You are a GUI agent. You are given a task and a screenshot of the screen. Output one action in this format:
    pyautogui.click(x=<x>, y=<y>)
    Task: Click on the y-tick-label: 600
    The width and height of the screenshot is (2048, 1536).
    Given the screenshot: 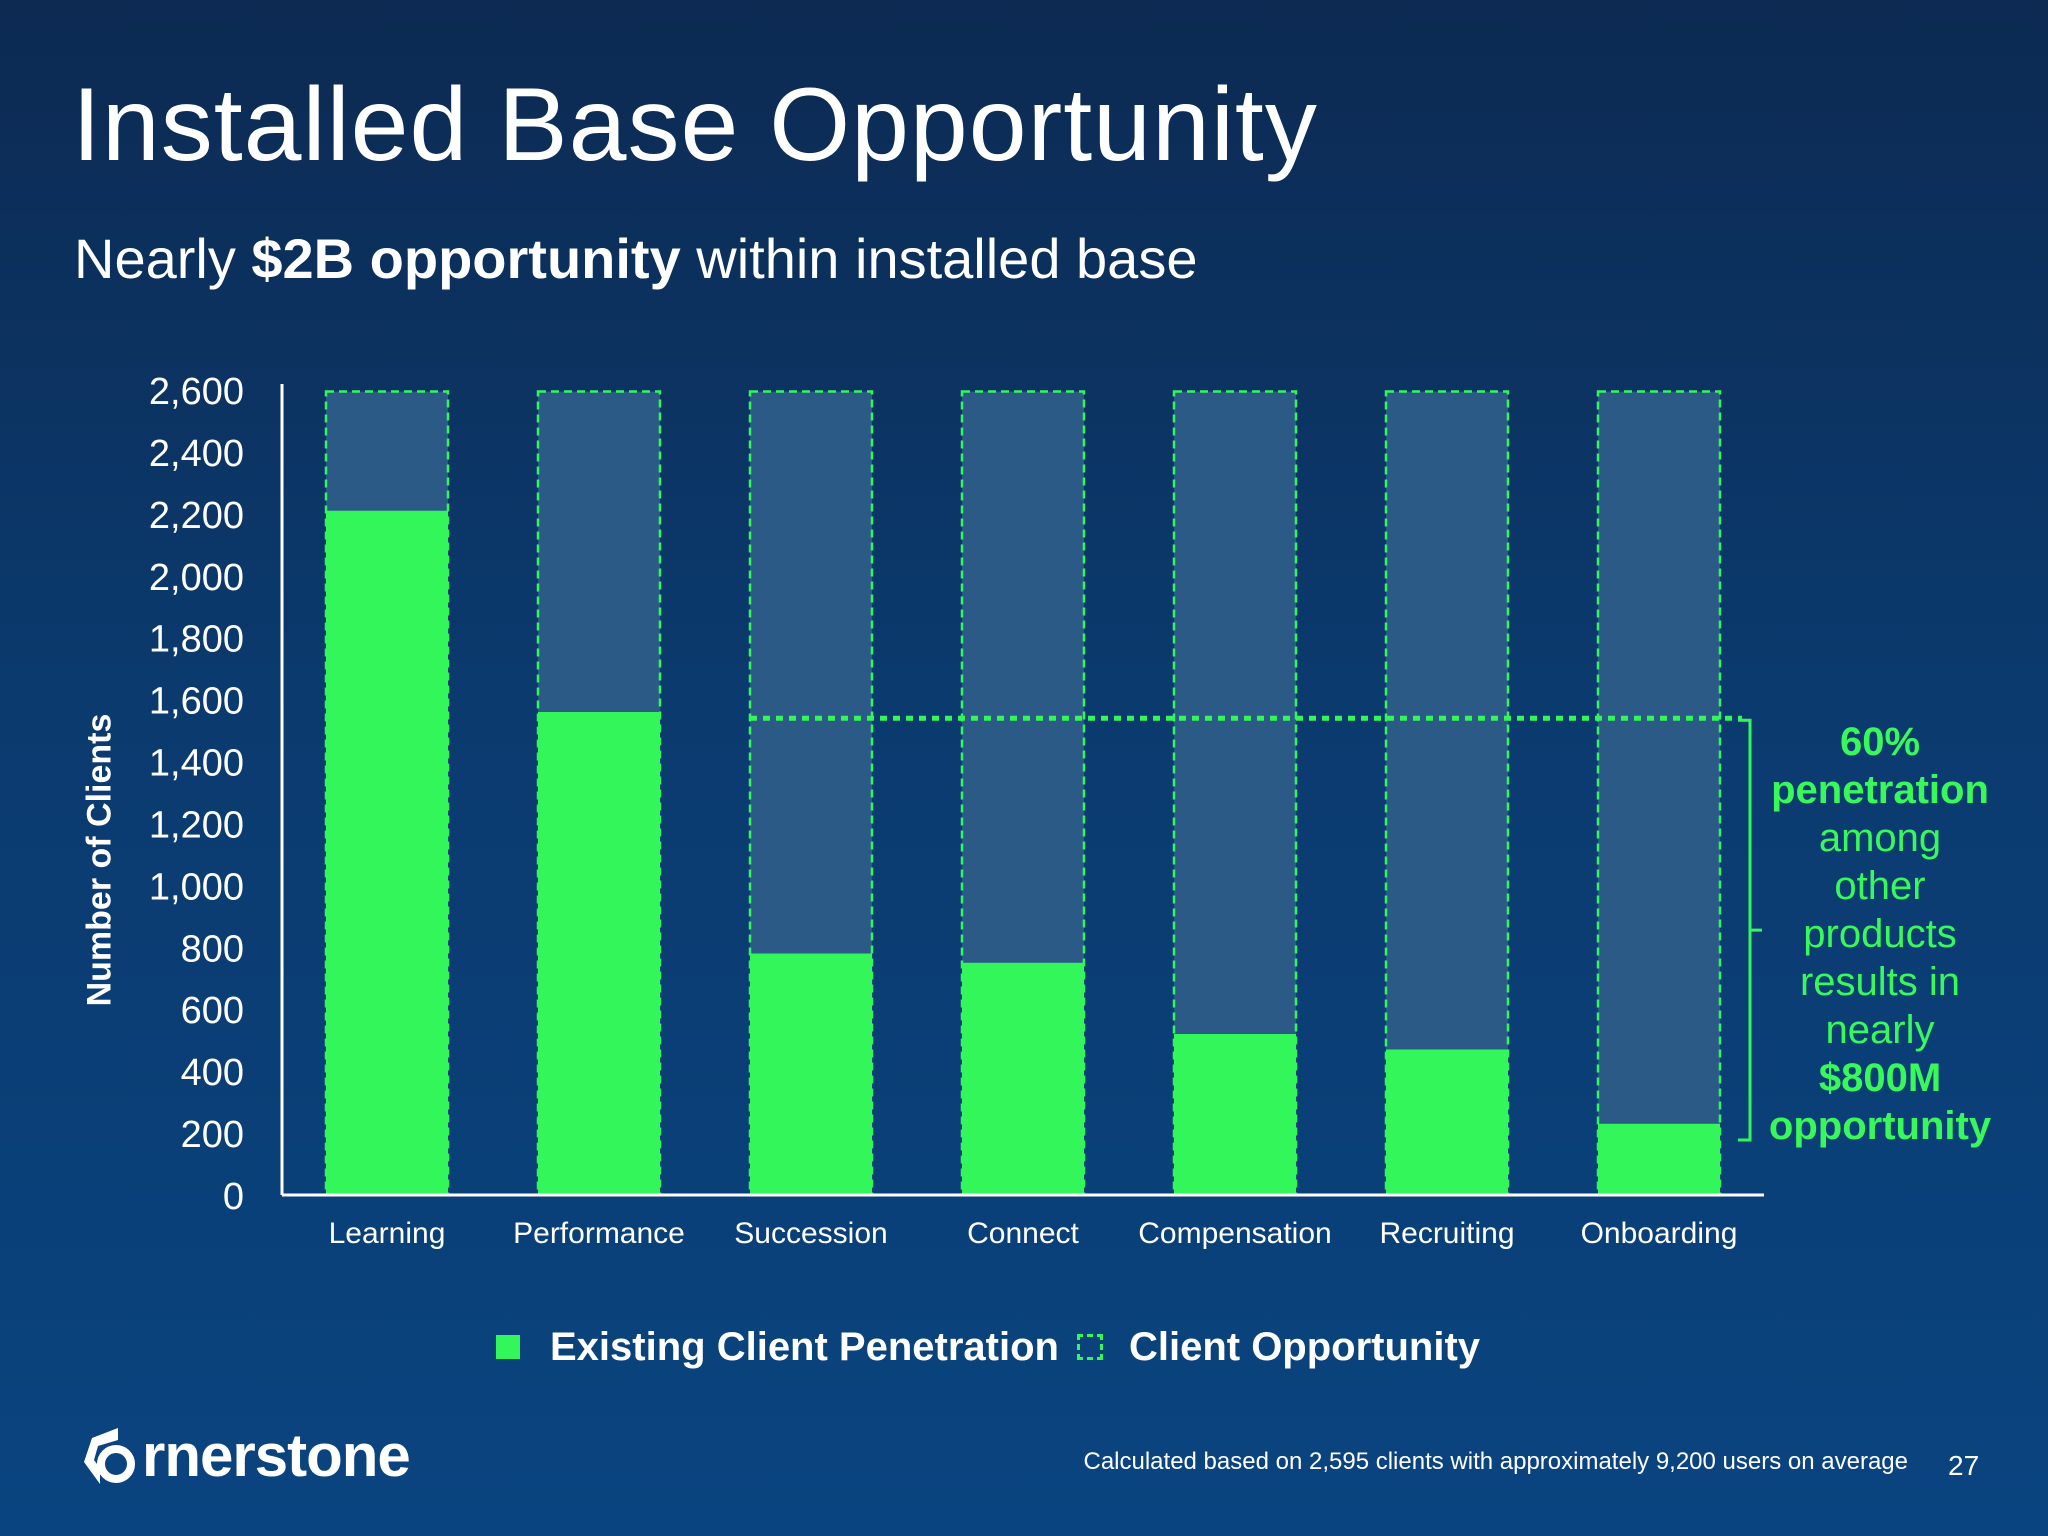 What is the action you would take?
    pyautogui.click(x=212, y=1011)
    